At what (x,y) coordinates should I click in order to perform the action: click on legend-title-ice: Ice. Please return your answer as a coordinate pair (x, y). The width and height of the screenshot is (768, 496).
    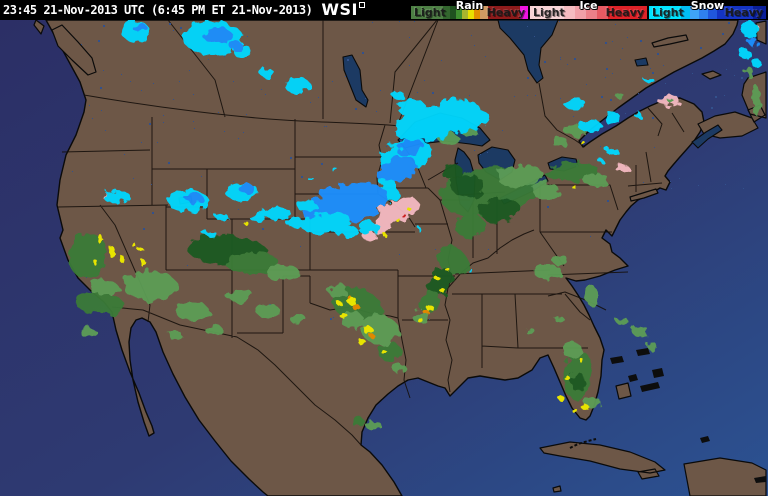
    Looking at the image, I should click on (588, 6).